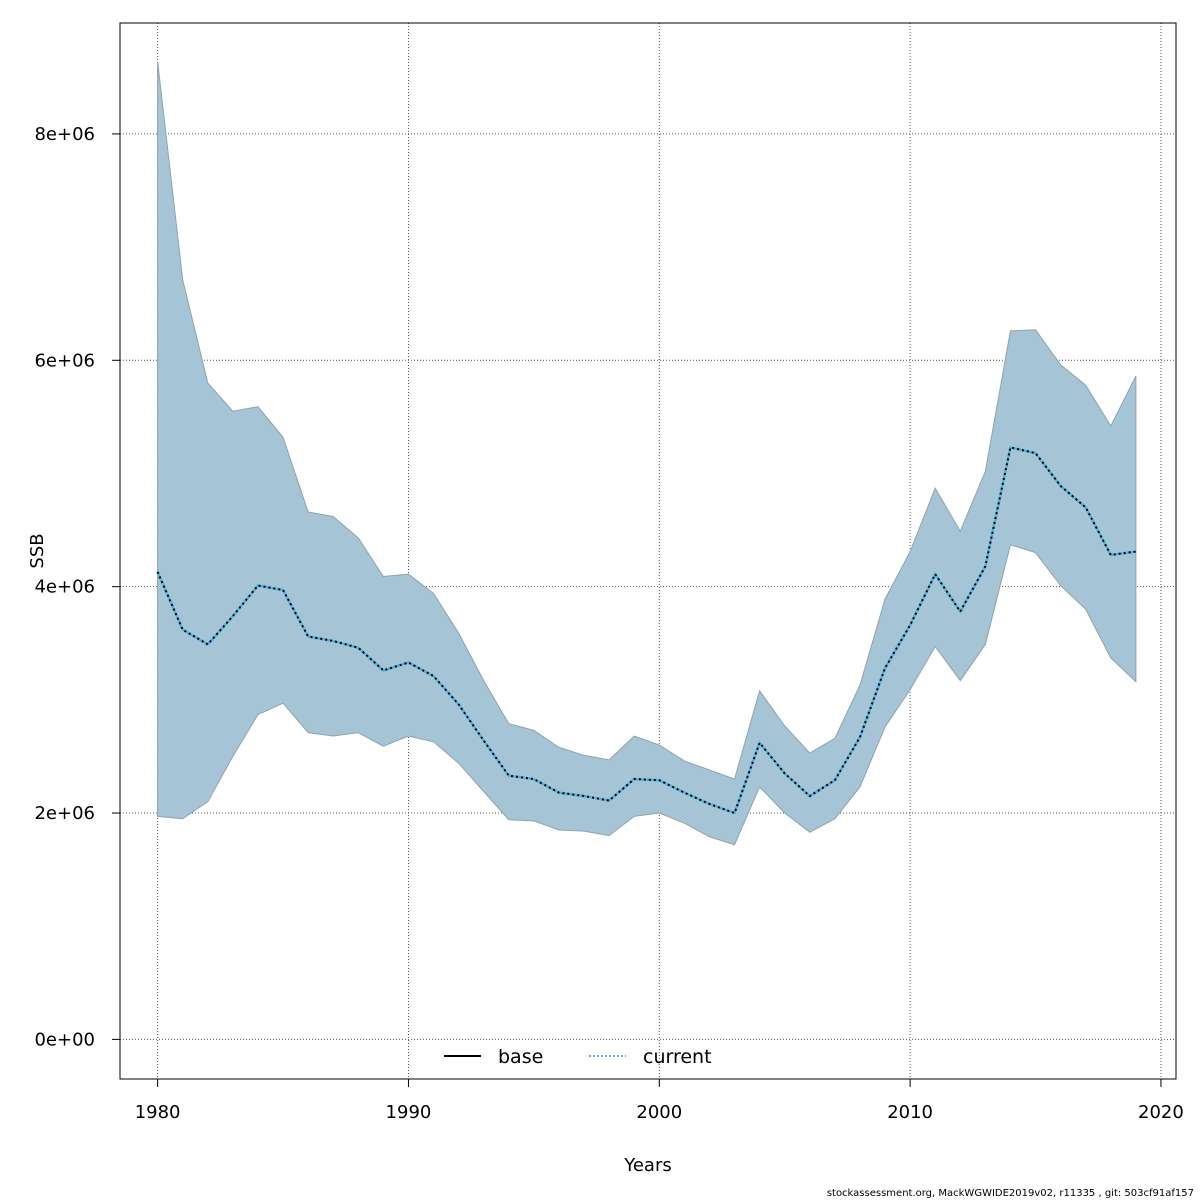 This screenshot has height=1200, width=1200. I want to click on x-tick-label: 1980, so click(158, 1112).